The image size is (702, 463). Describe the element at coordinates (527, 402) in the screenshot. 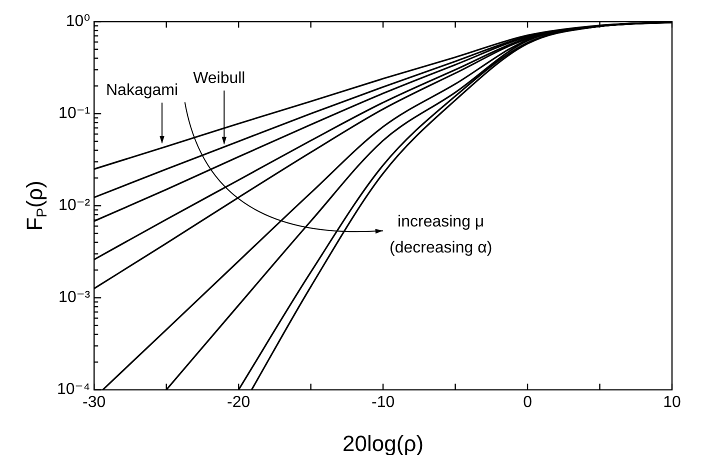

I see `x-tick-label: 0` at that location.